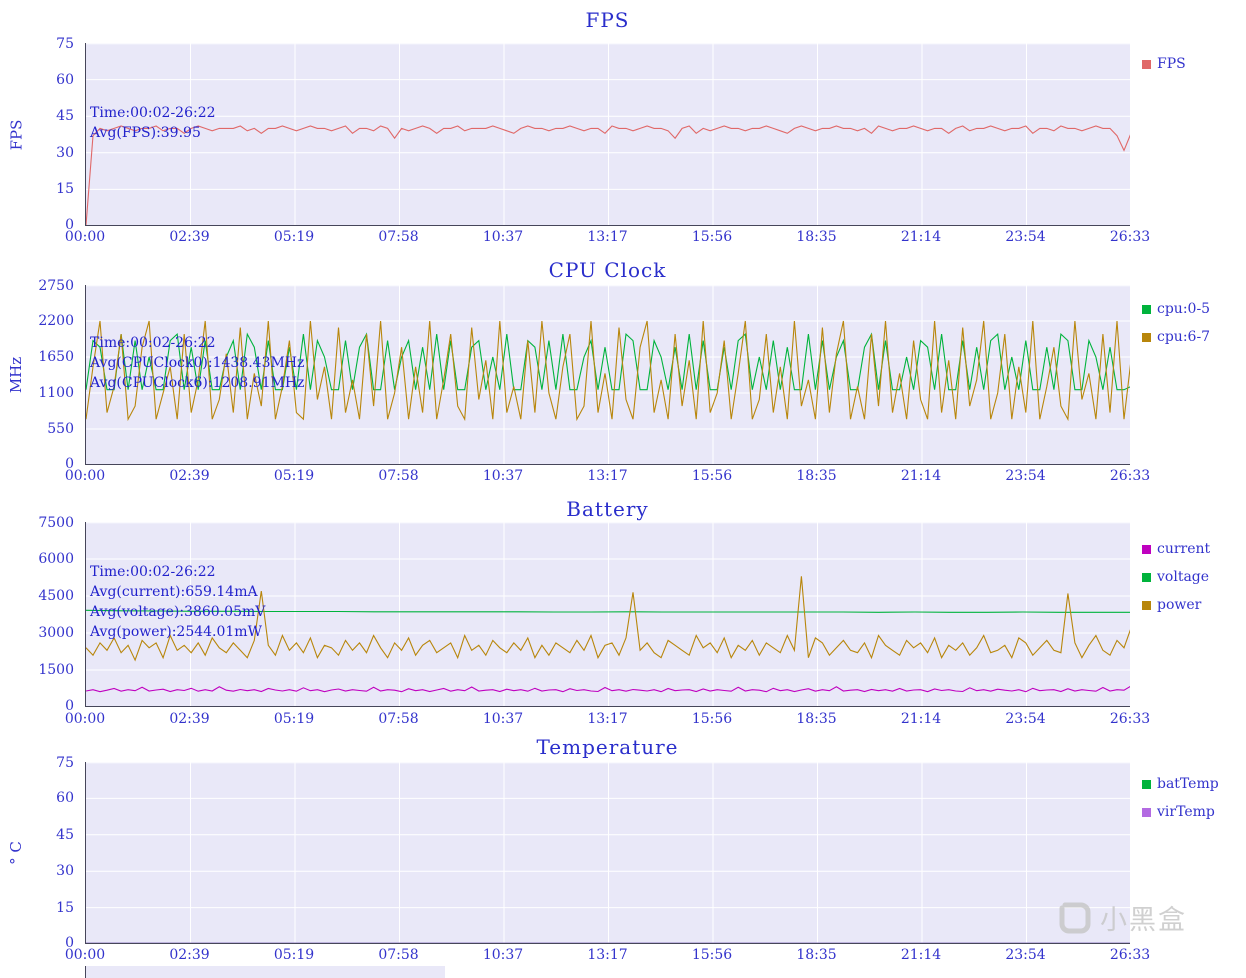  Describe the element at coordinates (265, 972) in the screenshot. I see `next-chart-partial` at that location.